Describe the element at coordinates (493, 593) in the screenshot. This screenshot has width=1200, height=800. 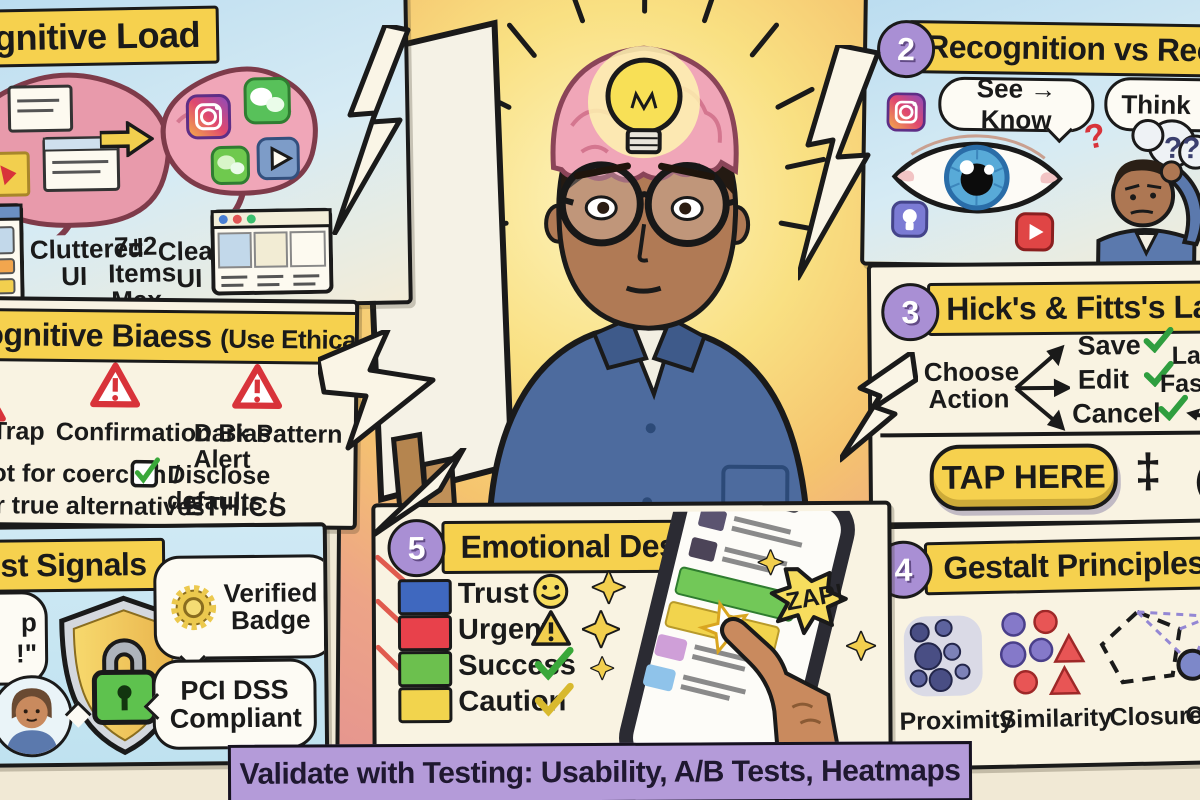
I see `emotion-label: Trust` at that location.